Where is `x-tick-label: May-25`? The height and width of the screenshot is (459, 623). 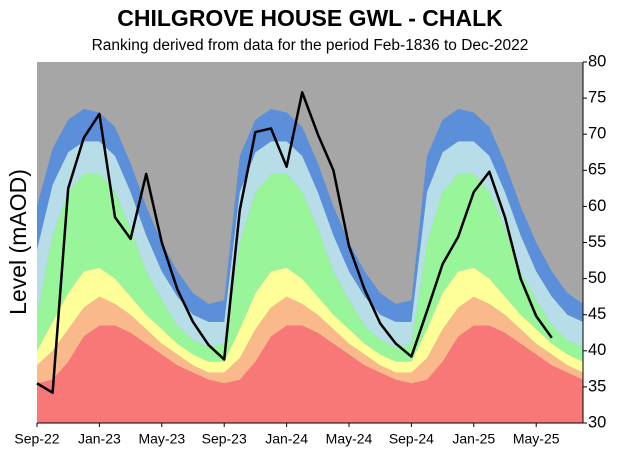 x-tick-label: May-25 is located at coordinates (536, 439).